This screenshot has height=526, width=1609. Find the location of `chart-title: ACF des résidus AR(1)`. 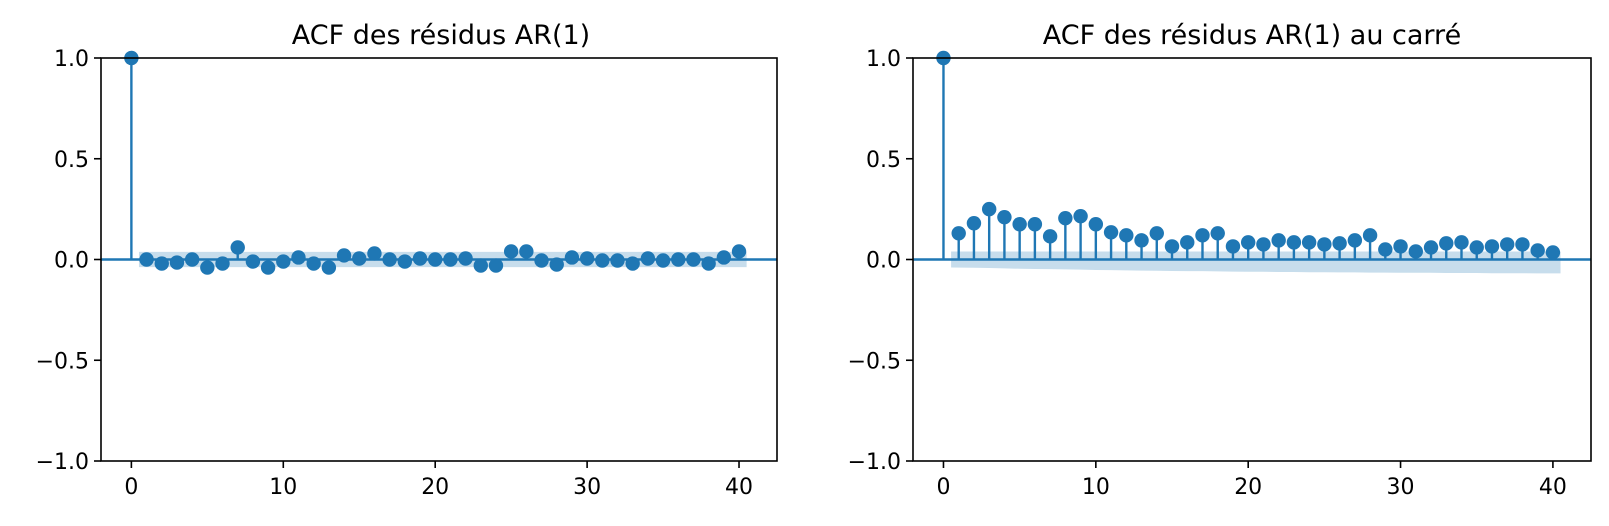

chart-title: ACF des résidus AR(1) is located at coordinates (441, 35).